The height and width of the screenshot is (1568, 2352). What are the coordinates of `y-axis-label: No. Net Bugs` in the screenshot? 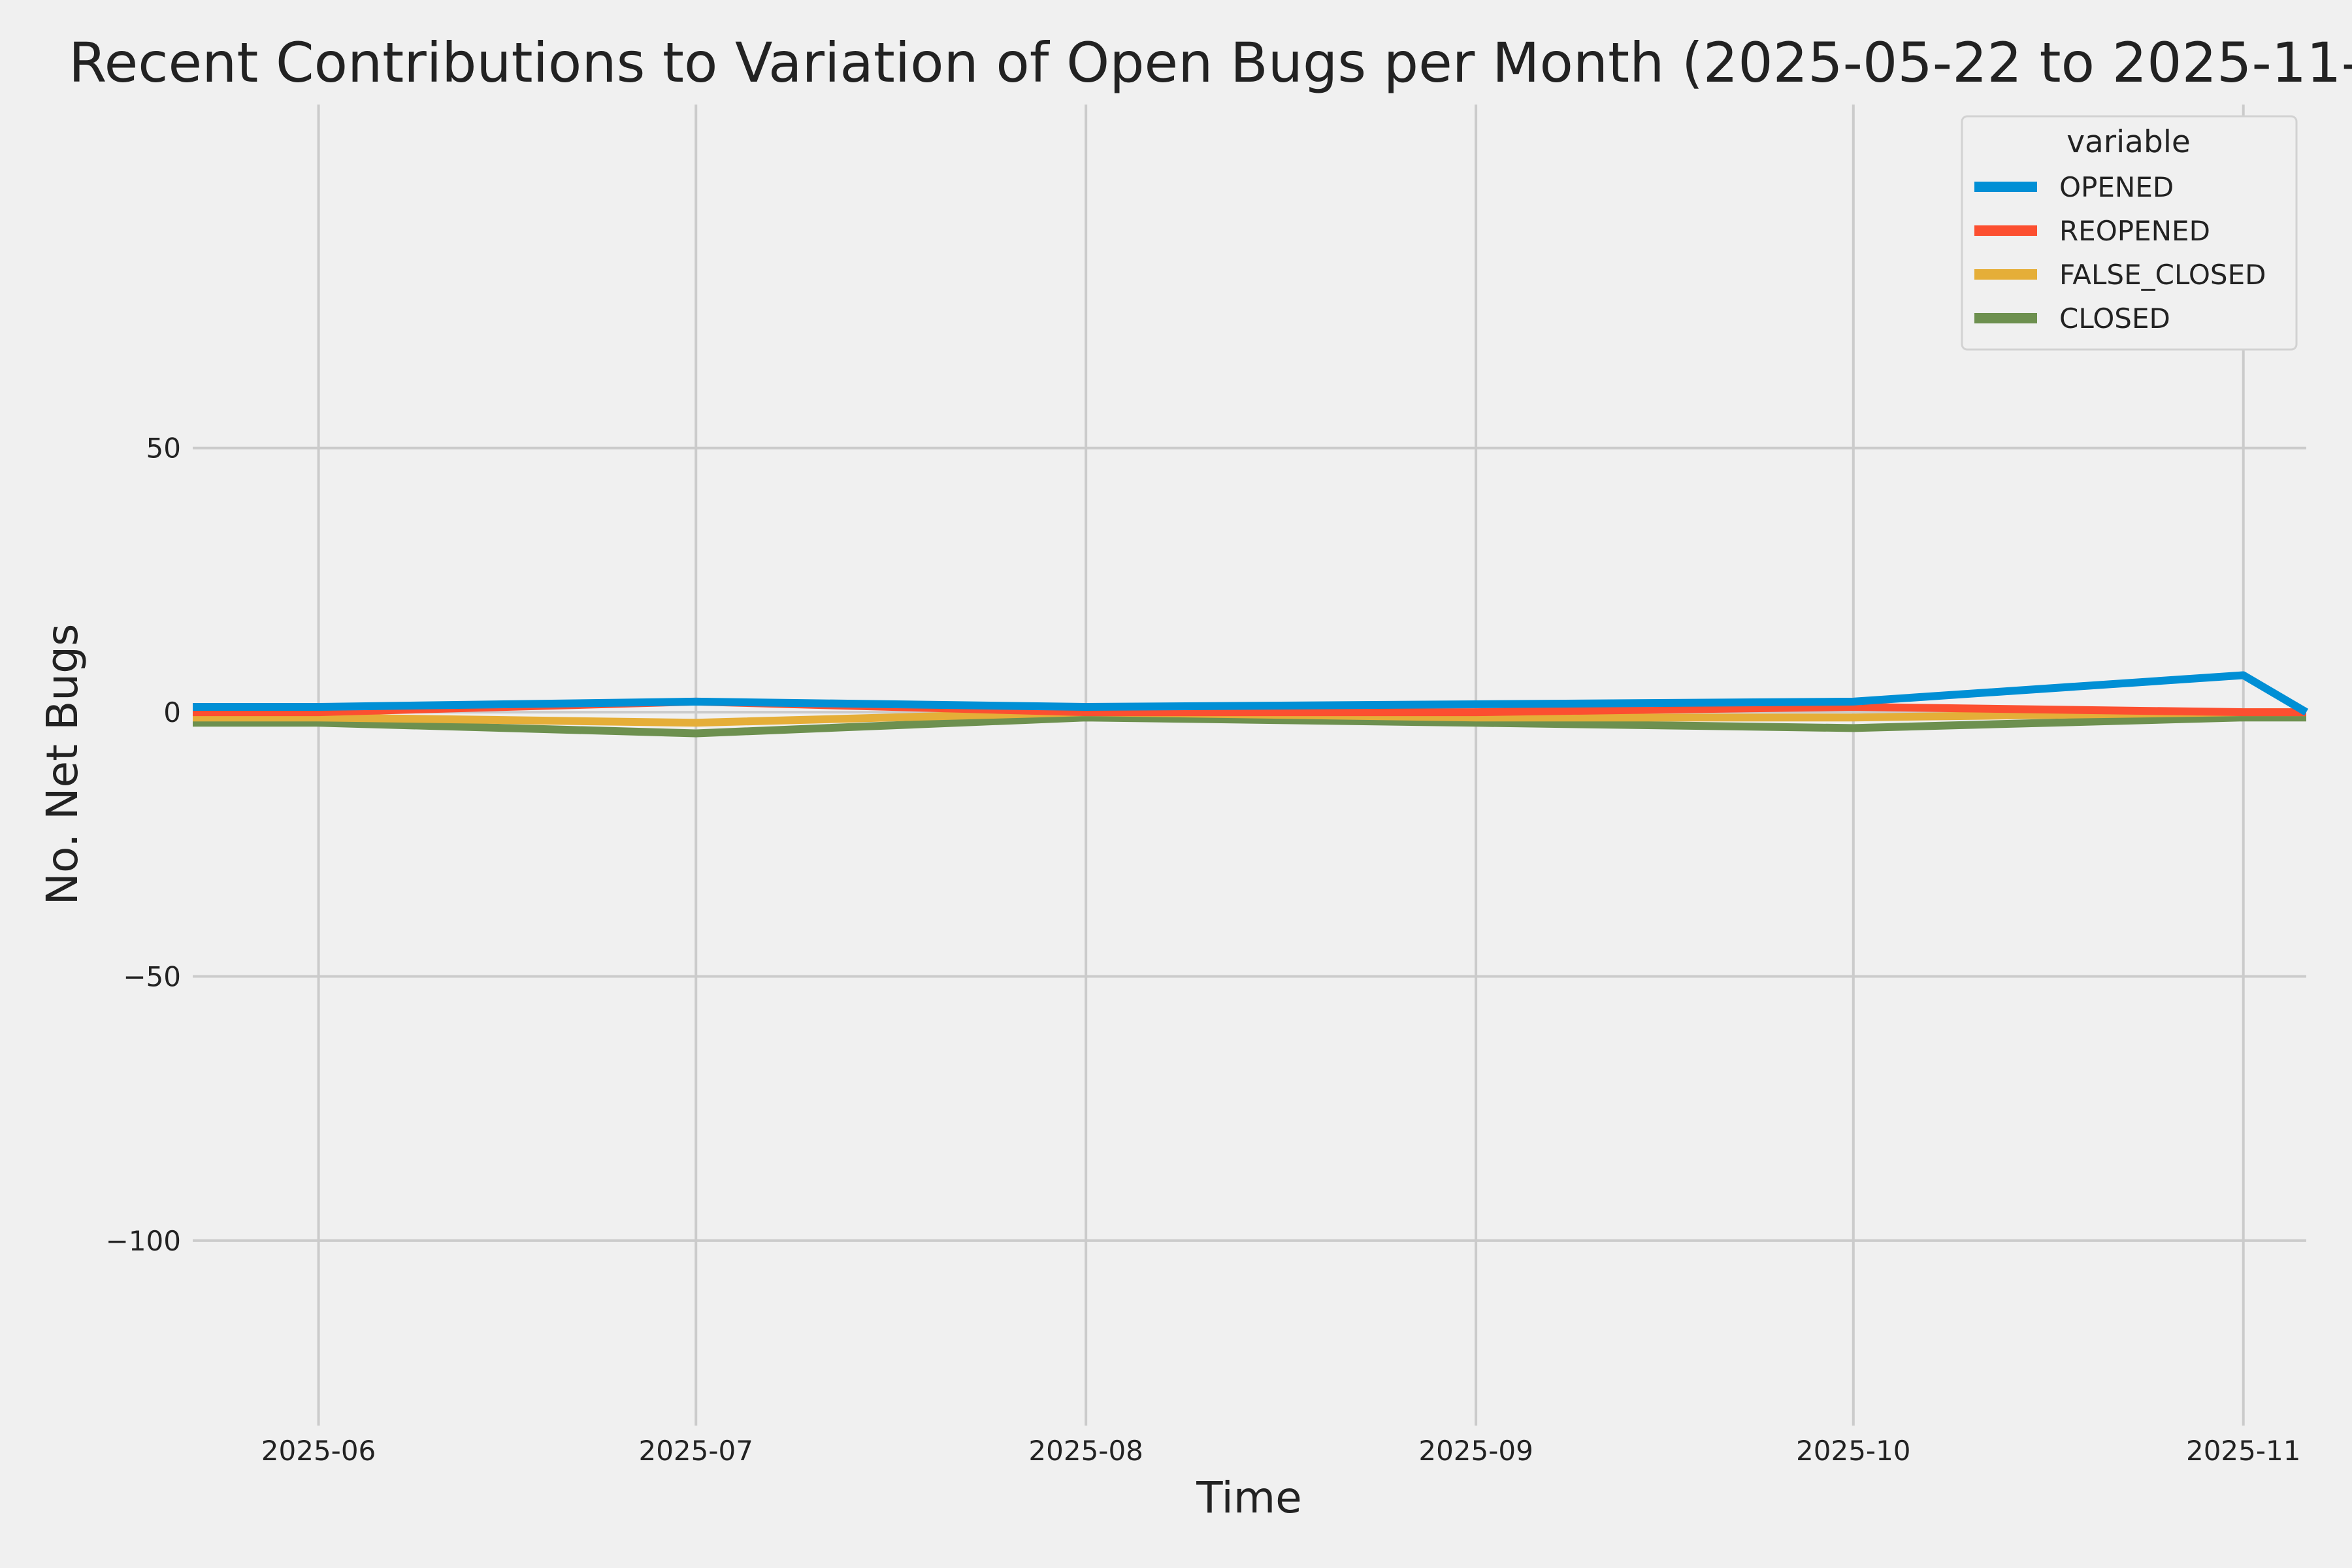 It's located at (62, 765).